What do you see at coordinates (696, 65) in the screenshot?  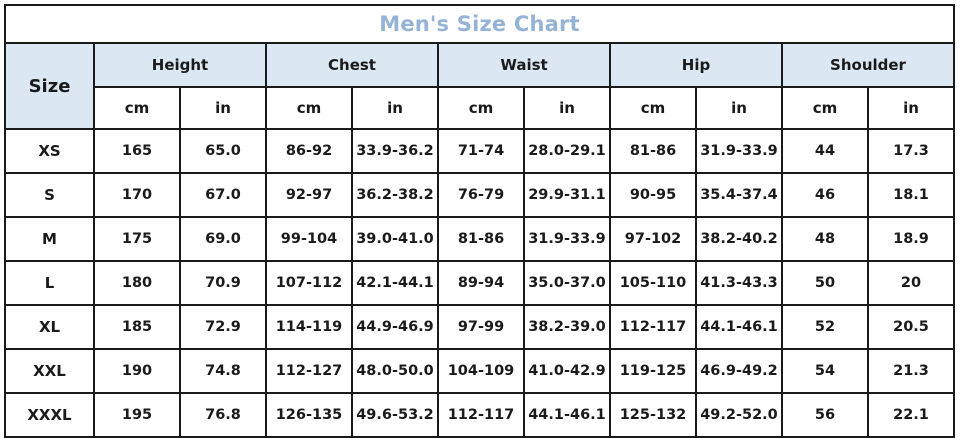 I see `column-group-hip: Hip` at bounding box center [696, 65].